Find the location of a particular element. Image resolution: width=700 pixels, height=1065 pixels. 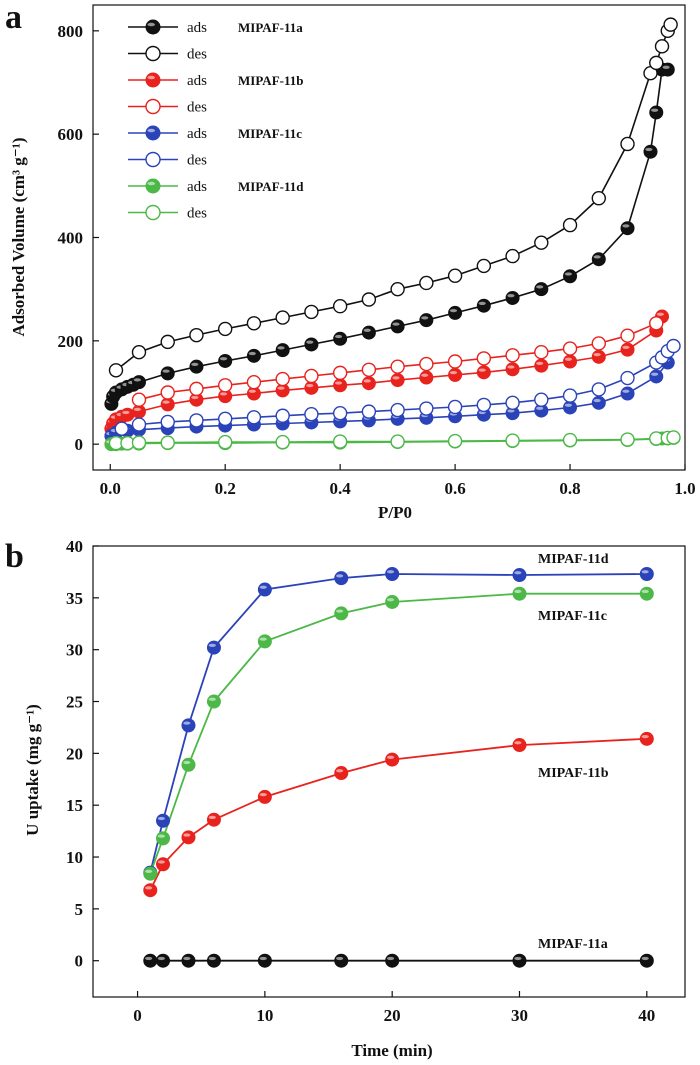

y-tick-label: 15 is located at coordinates (74, 805).